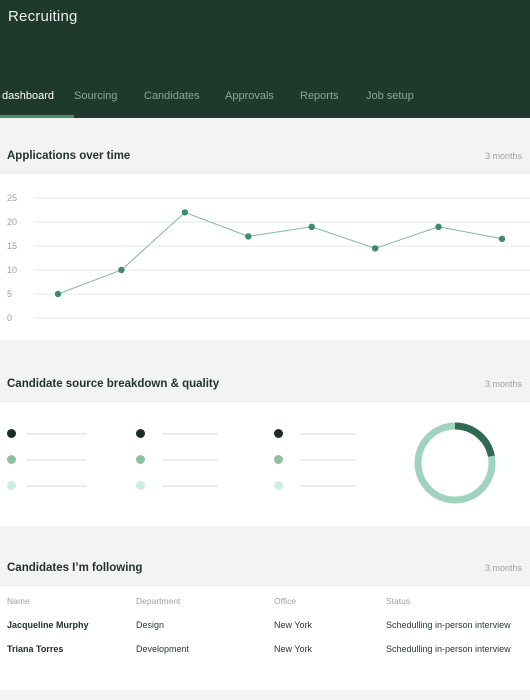 The width and height of the screenshot is (530, 700). What do you see at coordinates (113, 383) in the screenshot?
I see `source-panel-title: Candidate source breakdown & quality` at bounding box center [113, 383].